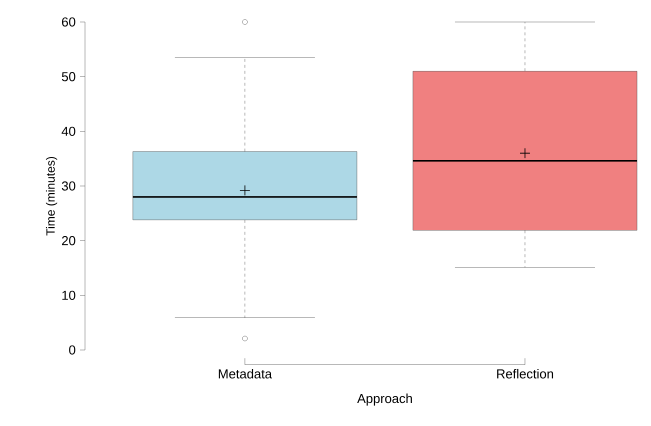  Describe the element at coordinates (245, 373) in the screenshot. I see `x-tick-label: Metadata` at that location.